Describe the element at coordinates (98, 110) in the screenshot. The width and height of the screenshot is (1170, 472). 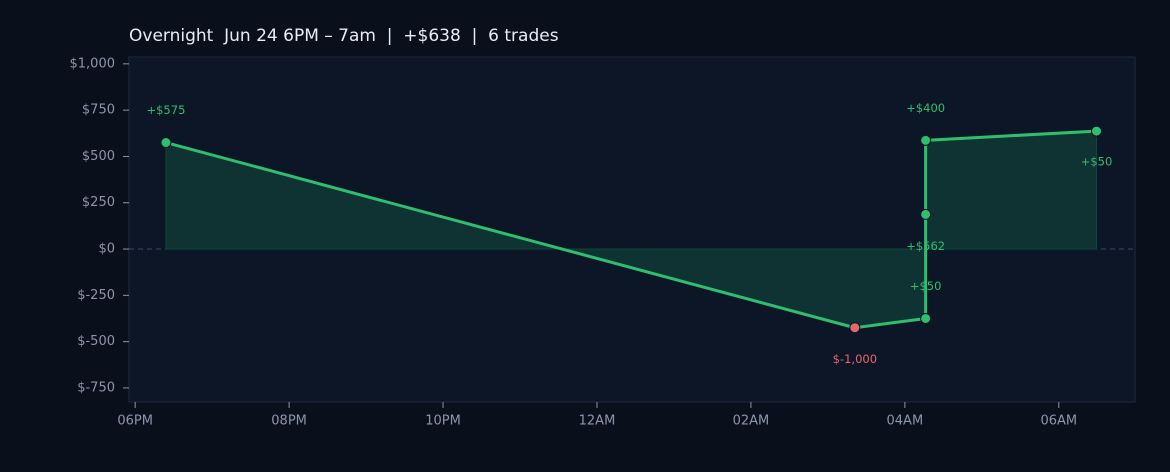
I see `y-tick-label: $750` at that location.